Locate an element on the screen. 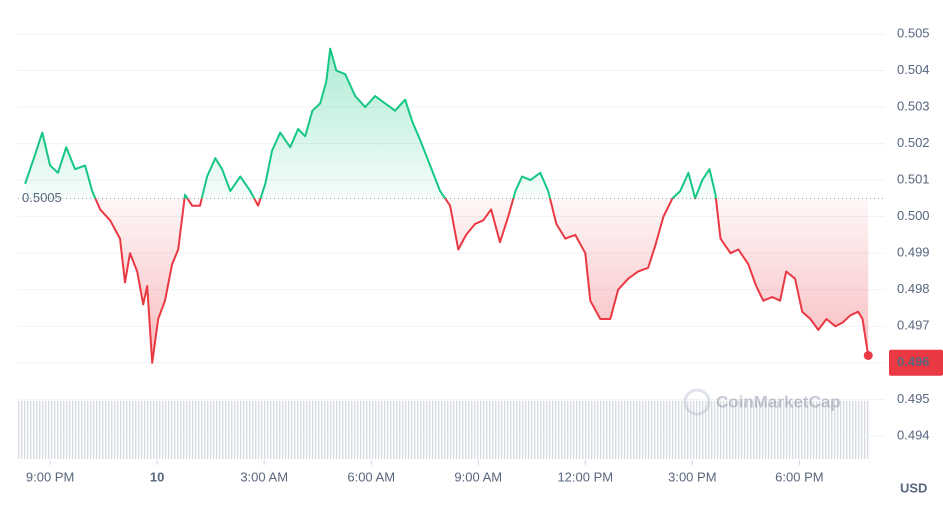  y-tick-label: 0.494 is located at coordinates (913, 434).